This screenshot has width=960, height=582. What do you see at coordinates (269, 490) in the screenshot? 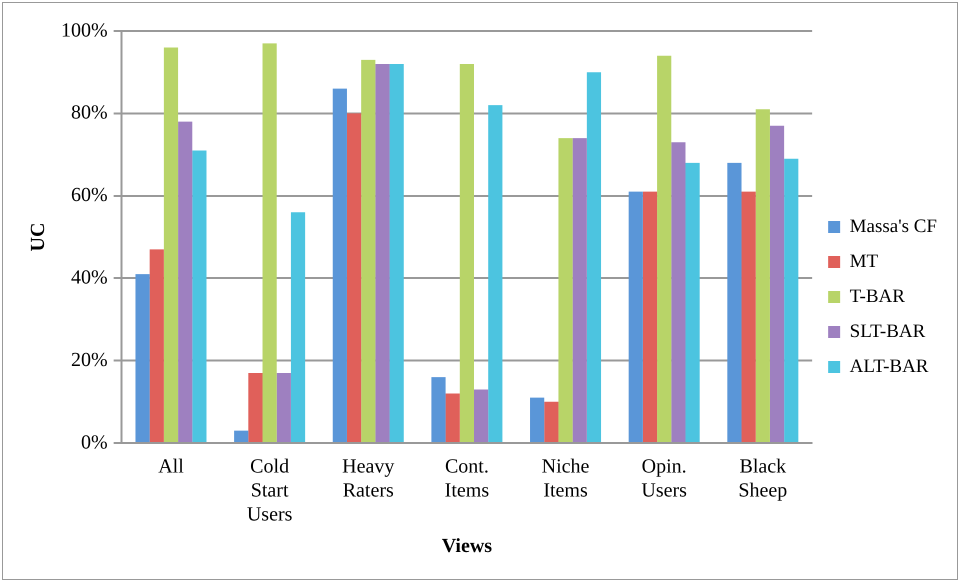
I see `x-tick-label: Cold Start Users` at bounding box center [269, 490].